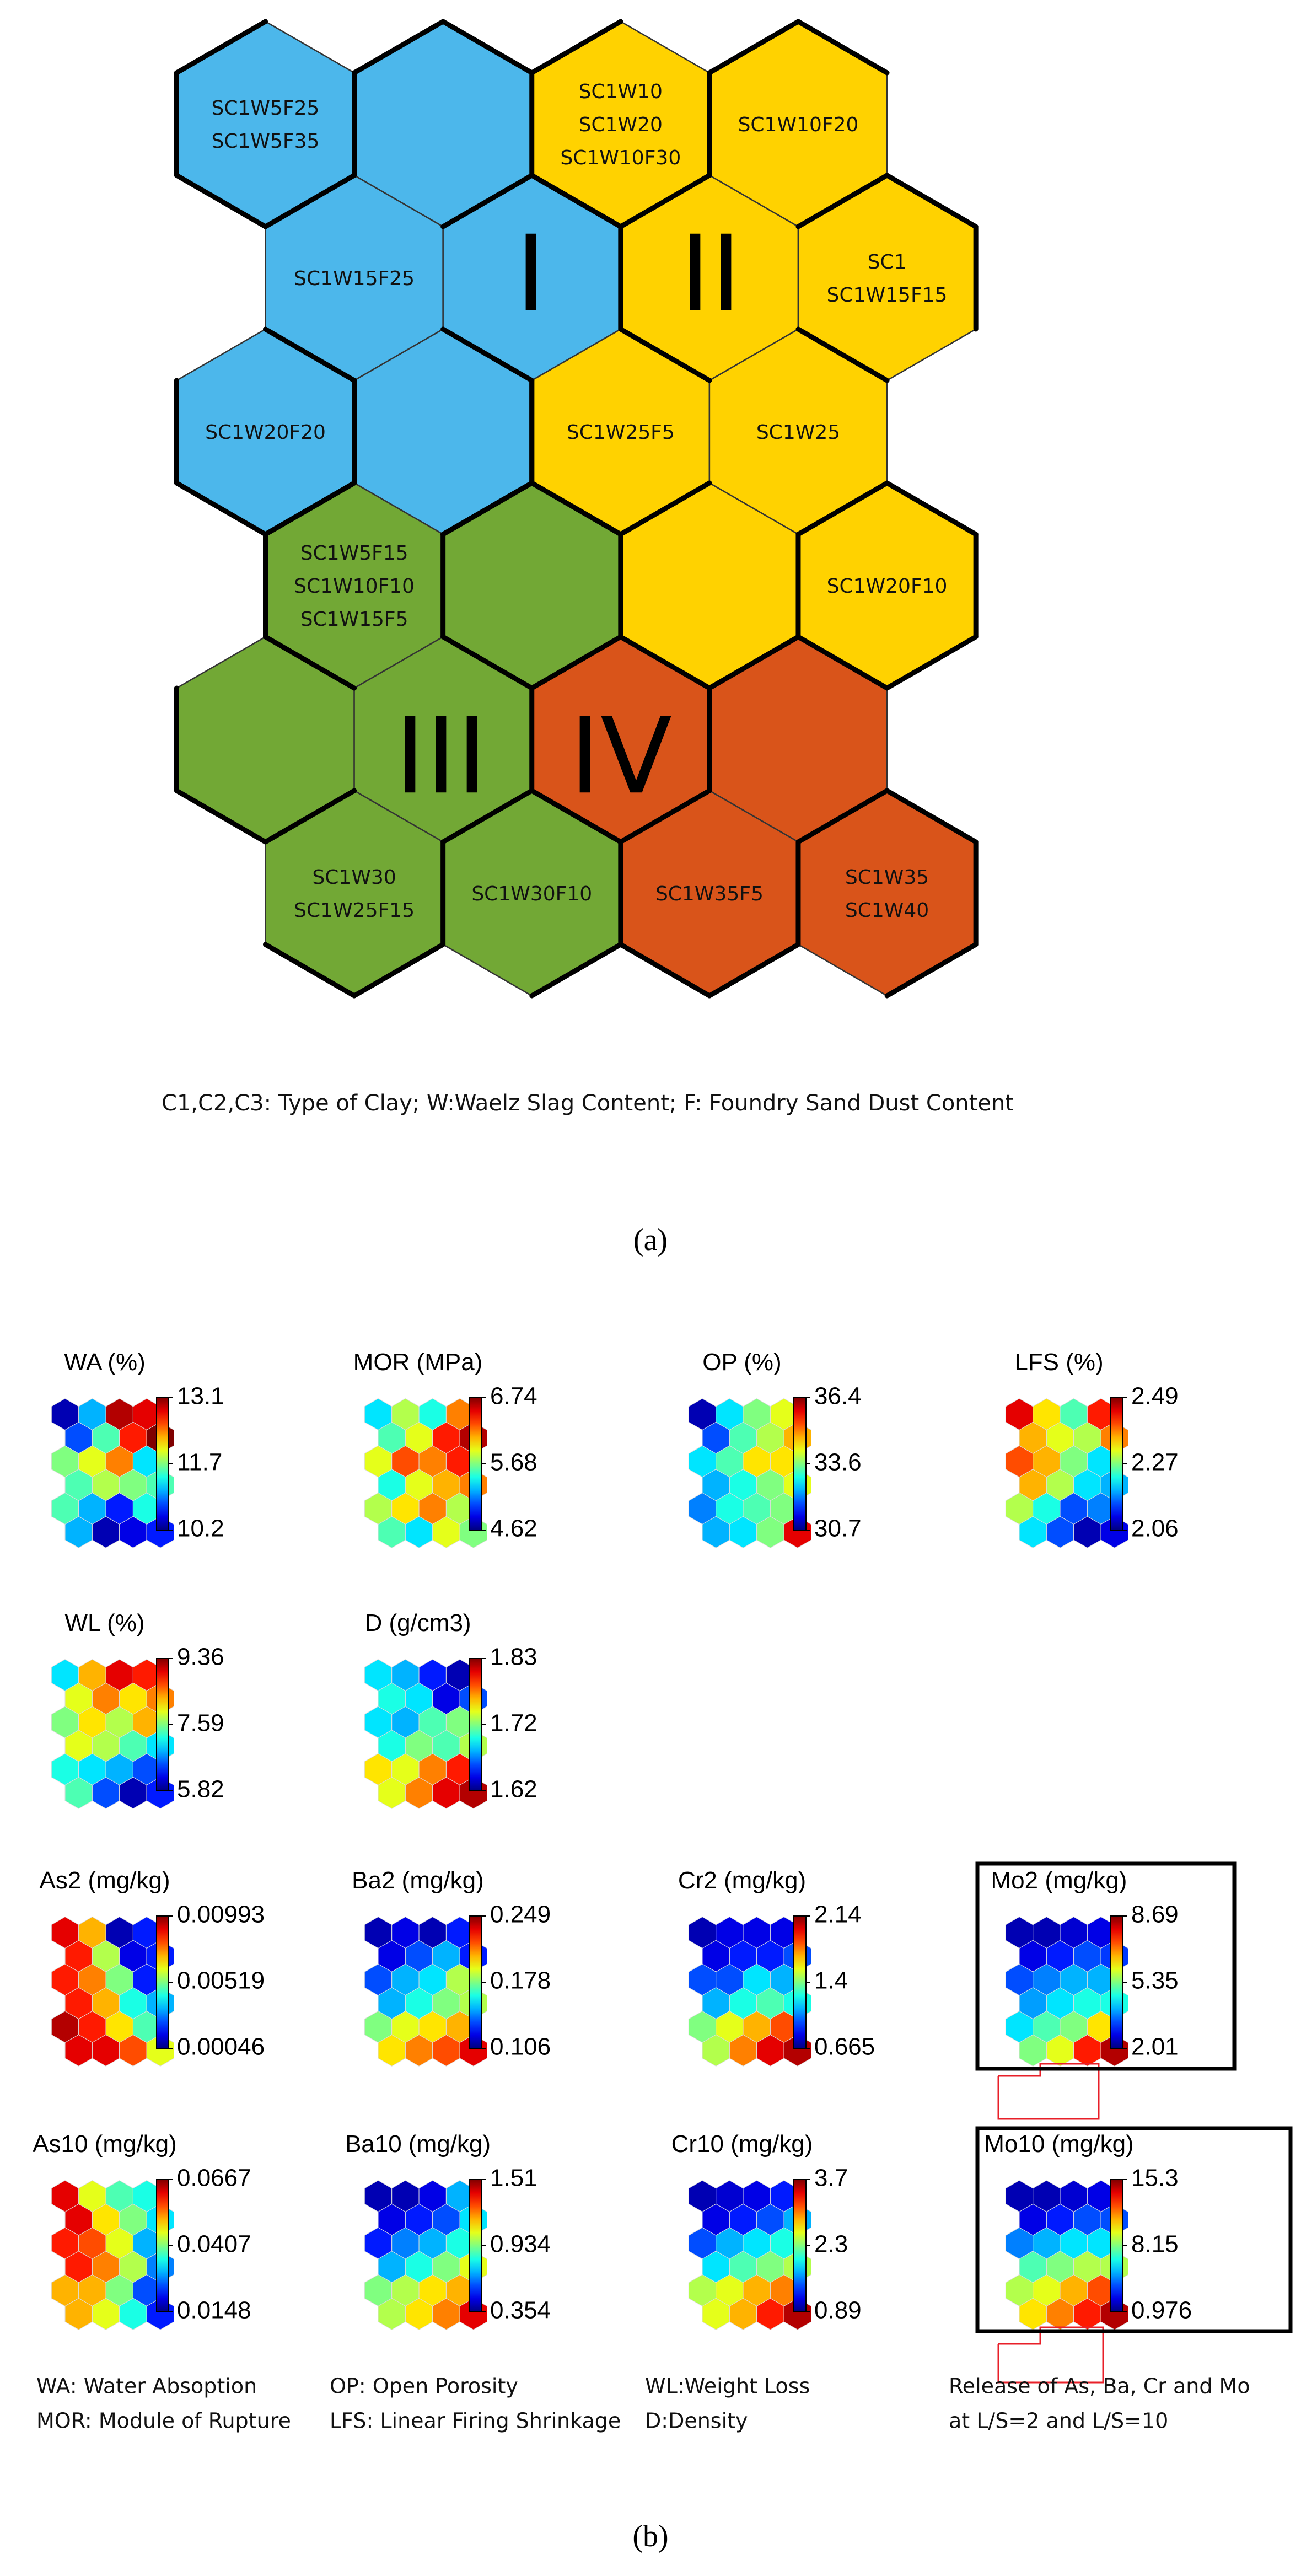 The image size is (1301, 2576). Describe the element at coordinates (137, 1709) in the screenshot. I see `component-plane-wl: WL (%) 9.36 7.59 5.82` at that location.